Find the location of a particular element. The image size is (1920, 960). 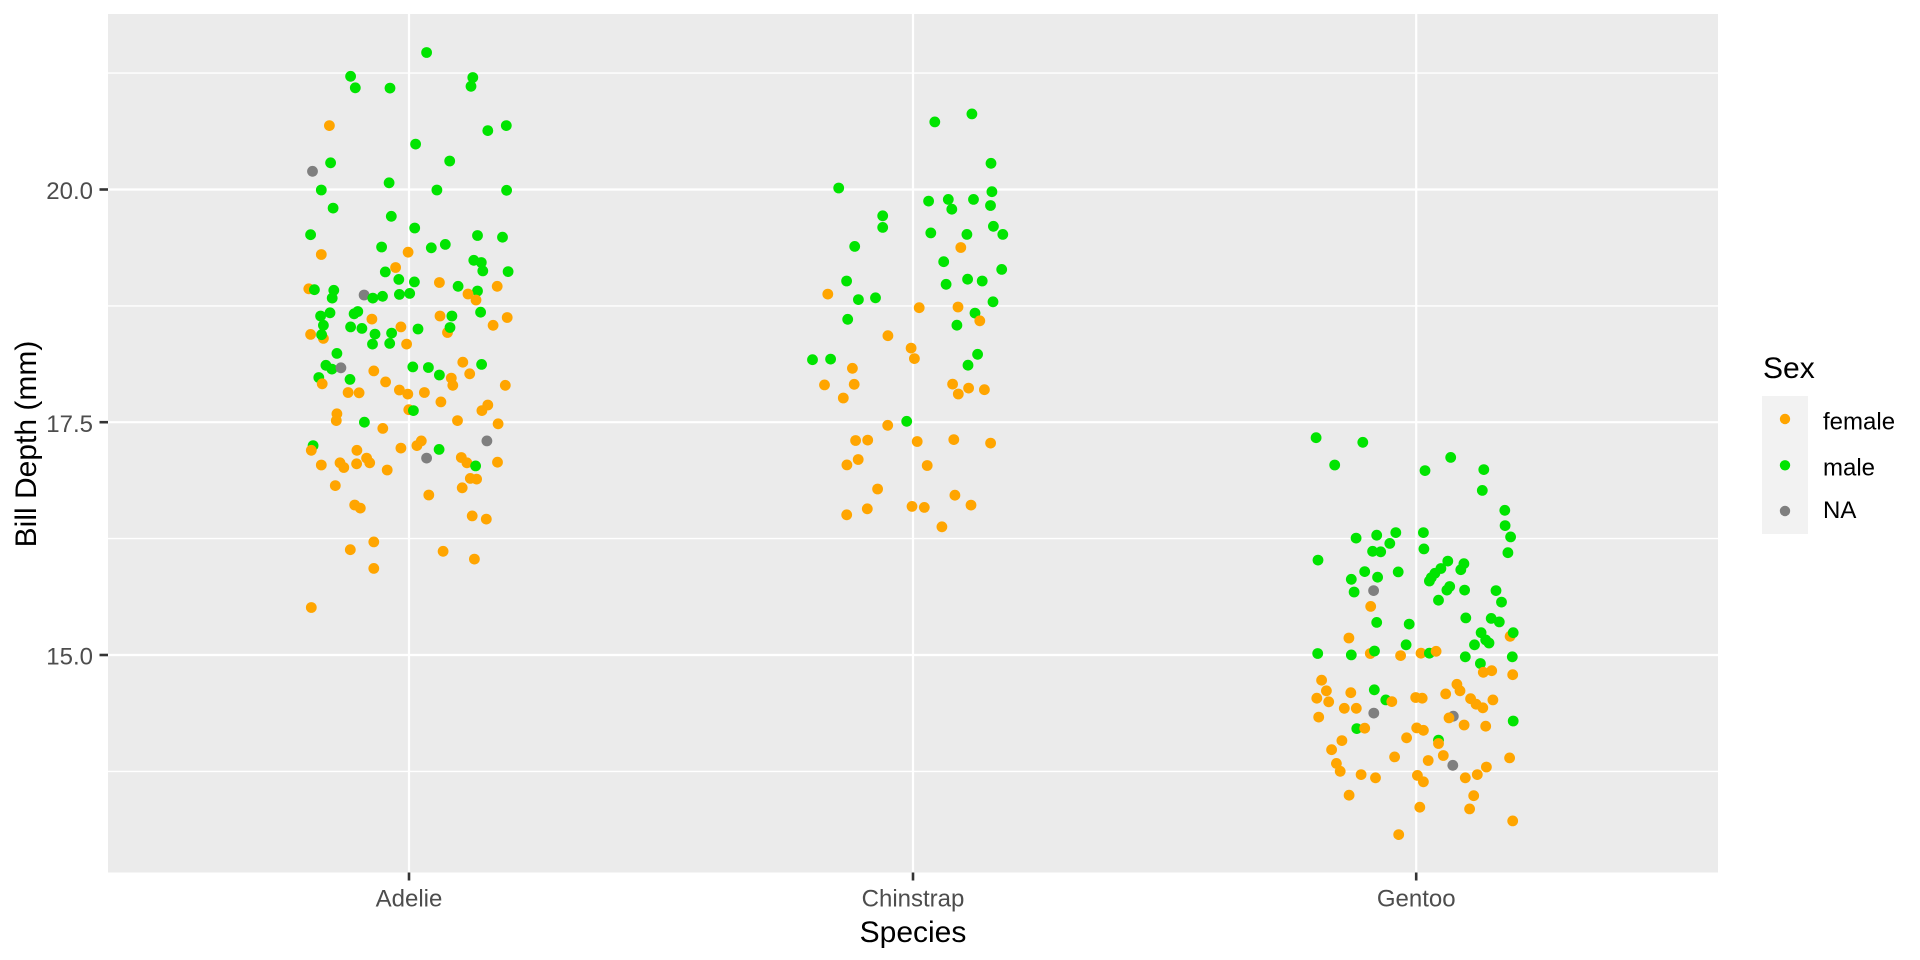

svg-text: 20.0 is located at coordinates (69, 191).